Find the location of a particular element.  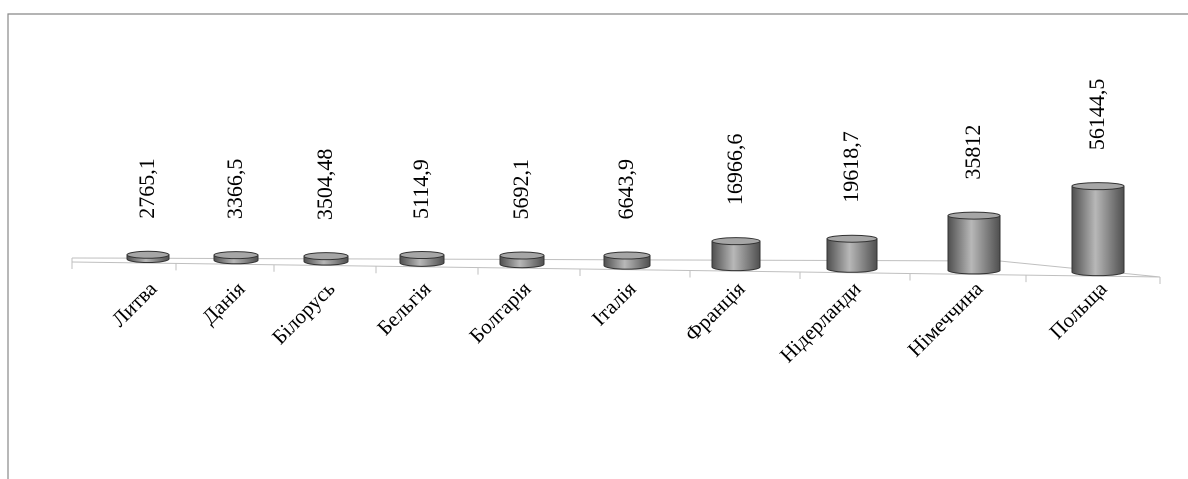

x-tick-label: Болгарія is located at coordinates (499, 311).